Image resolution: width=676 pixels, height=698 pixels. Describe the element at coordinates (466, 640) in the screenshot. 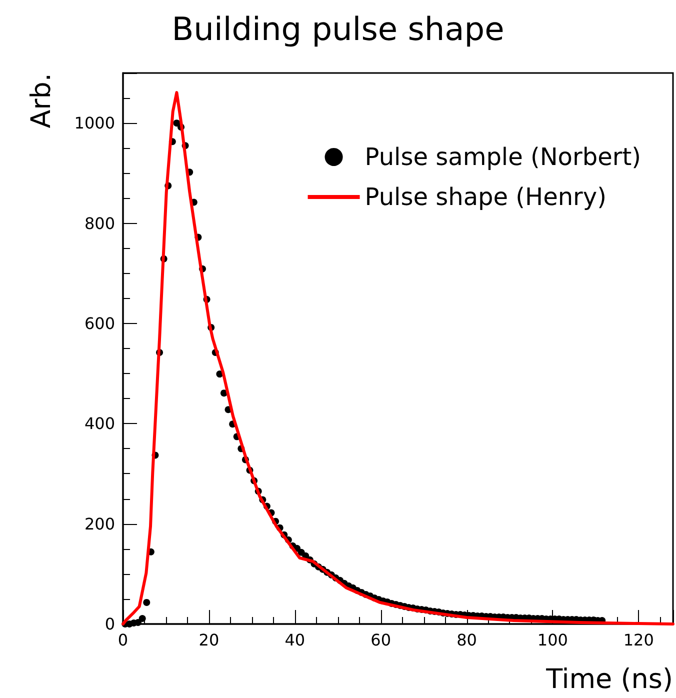

I see `x-tick-label: 80` at that location.